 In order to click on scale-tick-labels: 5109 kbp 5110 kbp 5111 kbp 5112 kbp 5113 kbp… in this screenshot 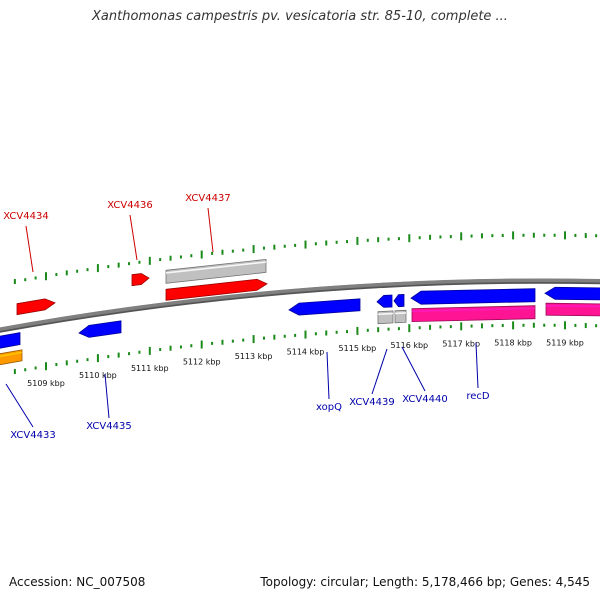, I will do `click(305, 363)`.